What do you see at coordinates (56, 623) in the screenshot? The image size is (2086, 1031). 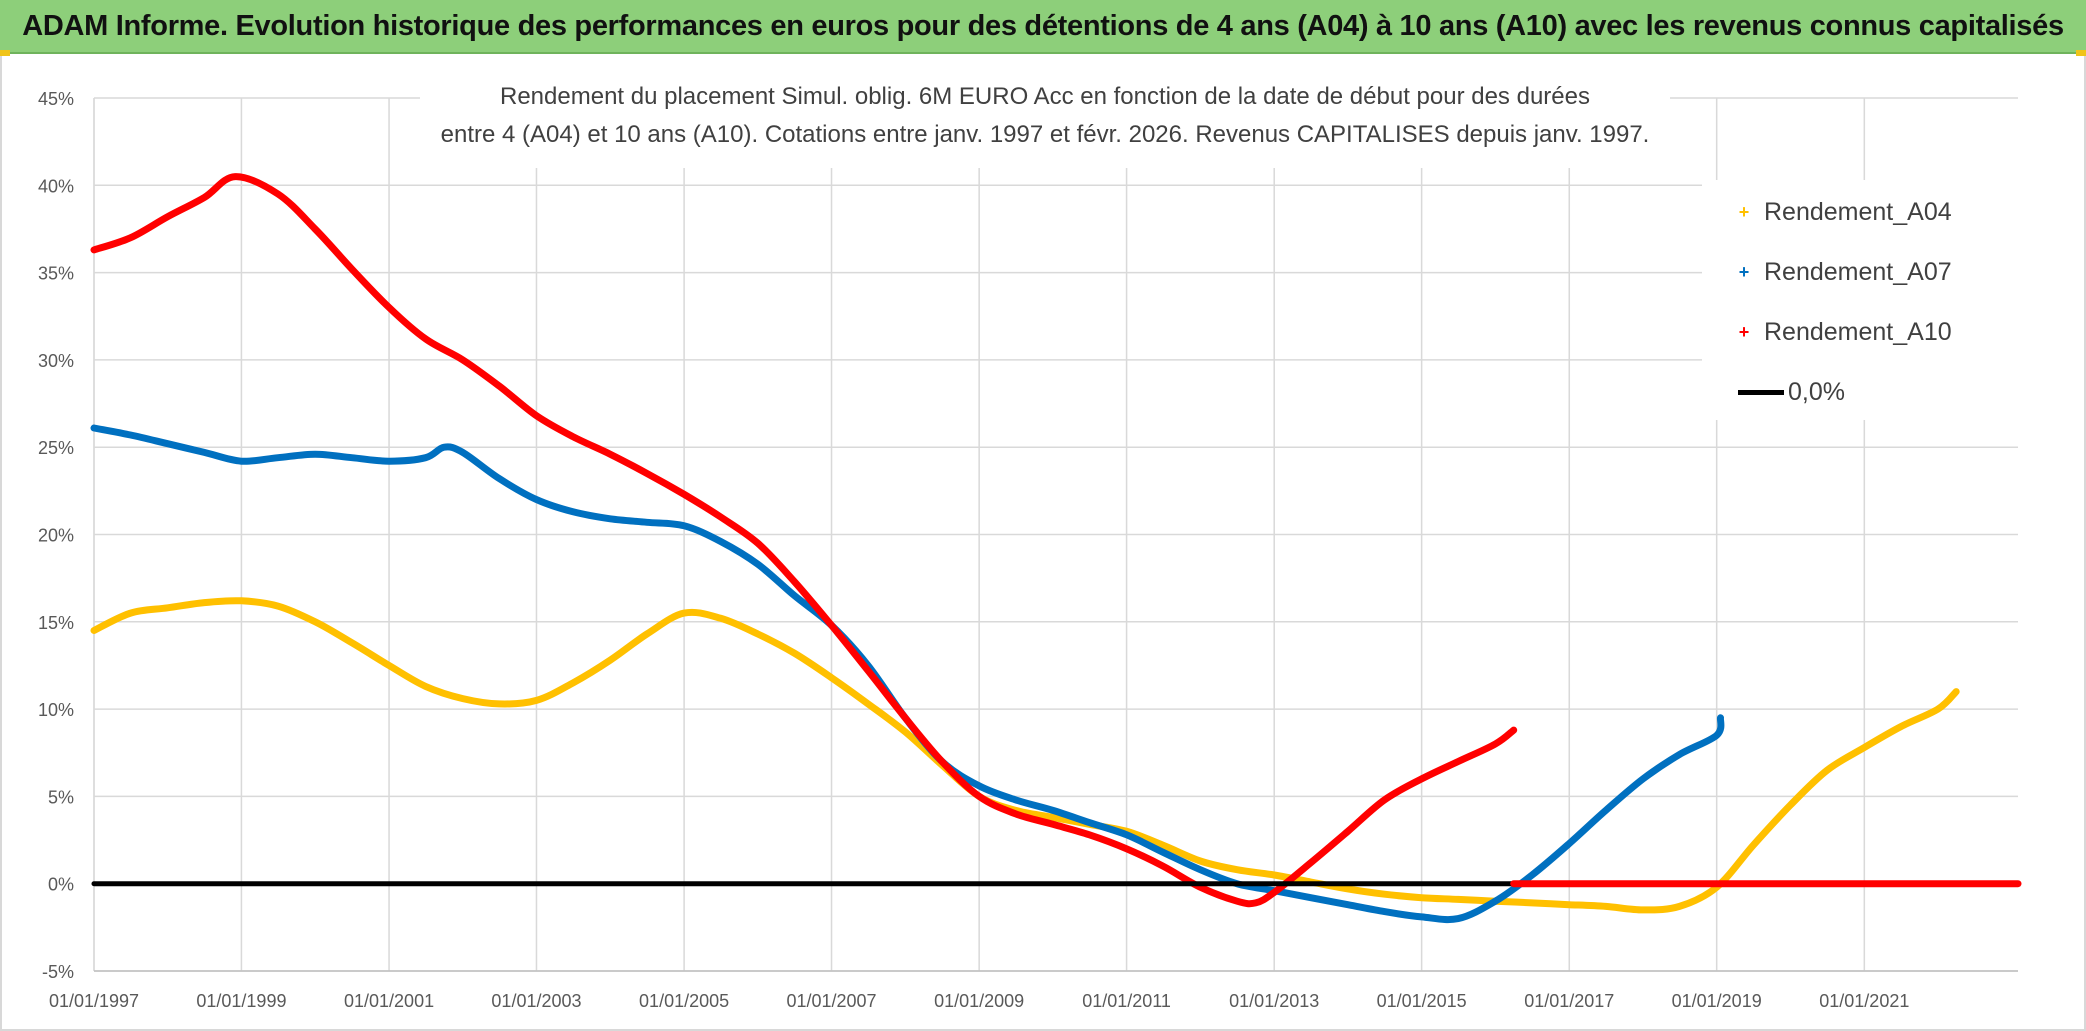 I see `y-tick-label: 15%` at bounding box center [56, 623].